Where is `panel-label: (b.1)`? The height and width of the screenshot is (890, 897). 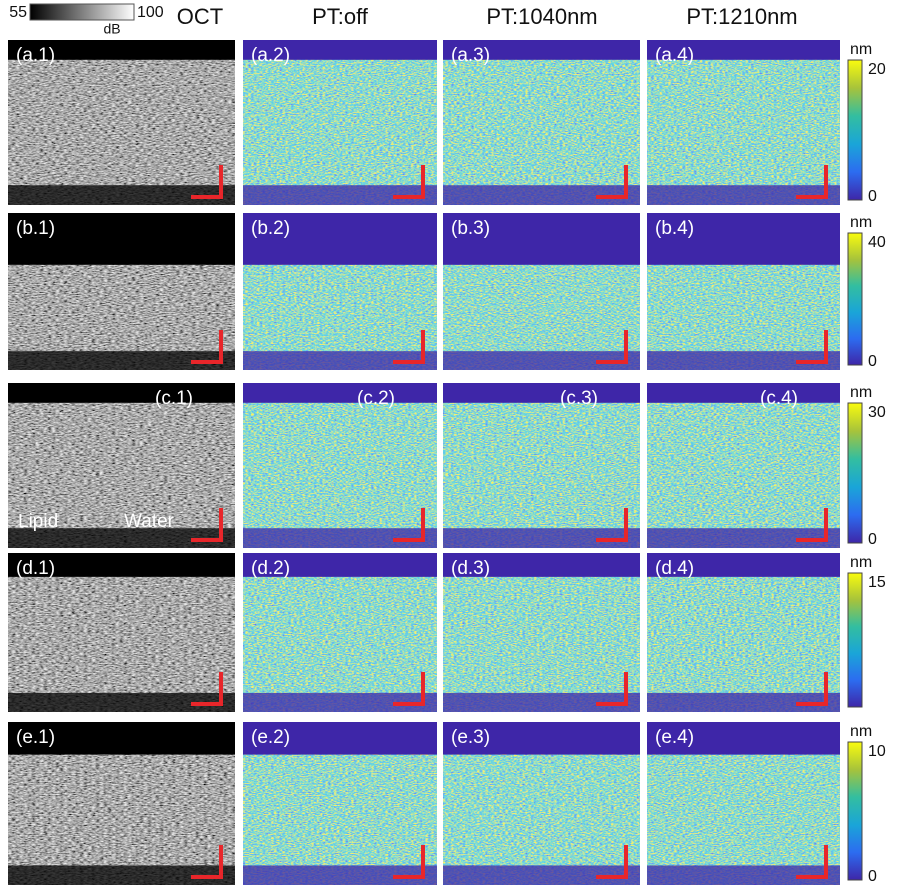 panel-label: (b.1) is located at coordinates (35, 228).